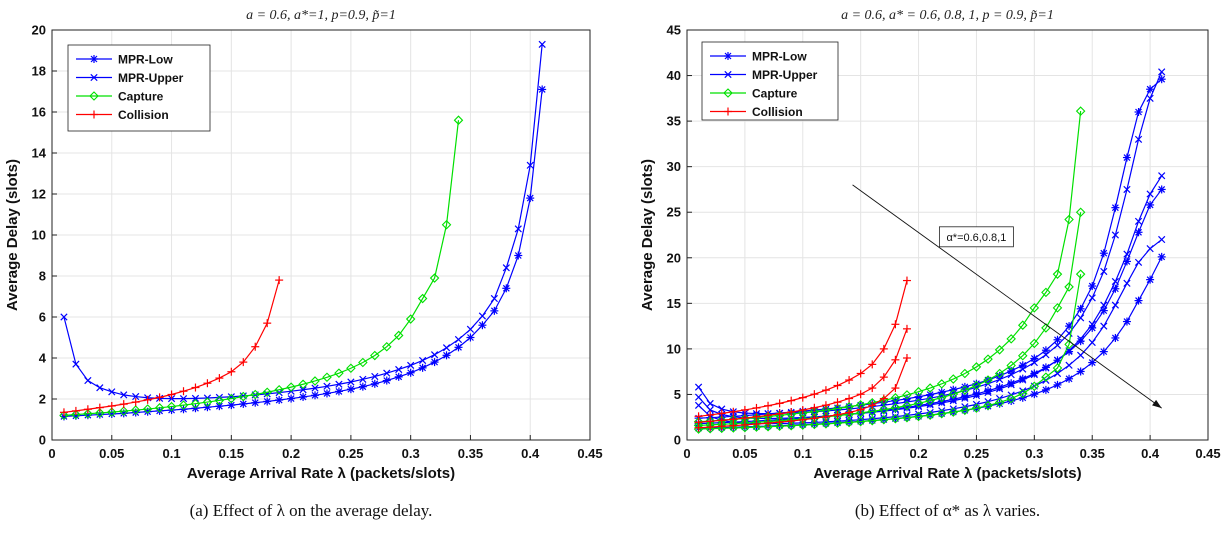 Image resolution: width=1228 pixels, height=537 pixels. I want to click on annotation: α*=0.6,0.8,1, so click(1007, 296).